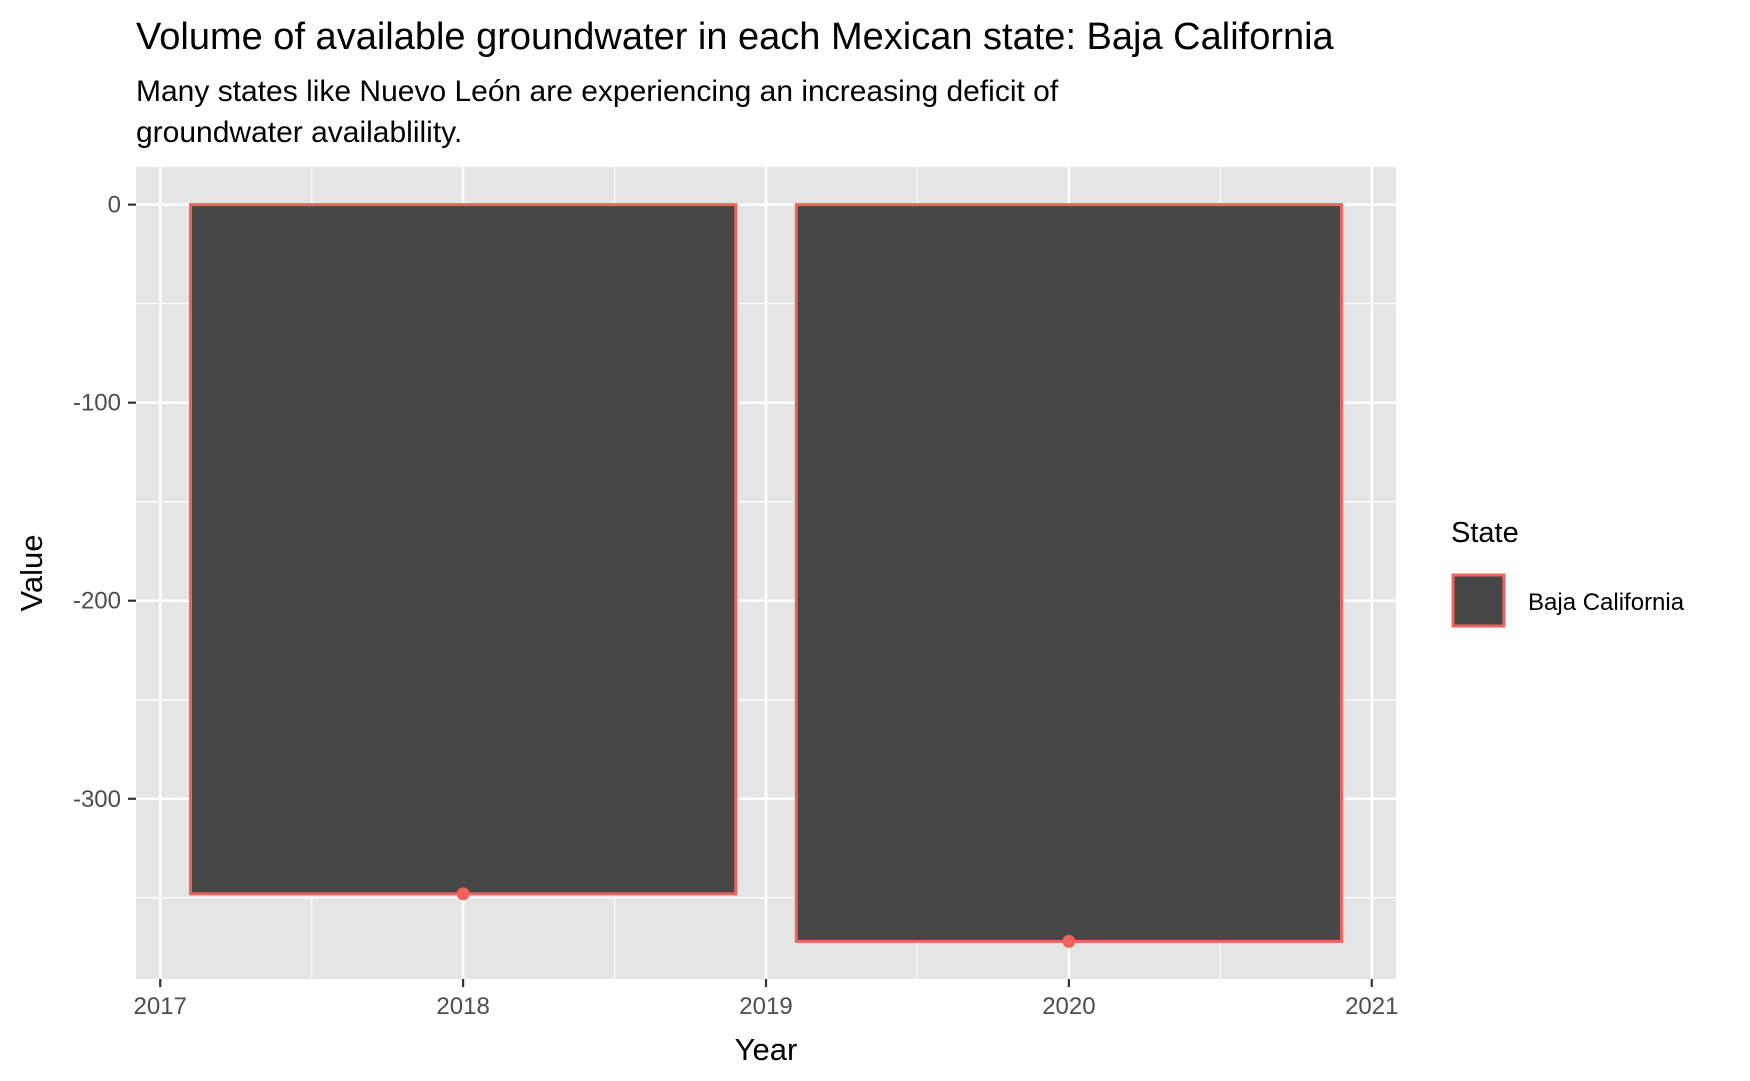 The width and height of the screenshot is (1750, 1081). I want to click on legend: State Baja California, so click(1568, 572).